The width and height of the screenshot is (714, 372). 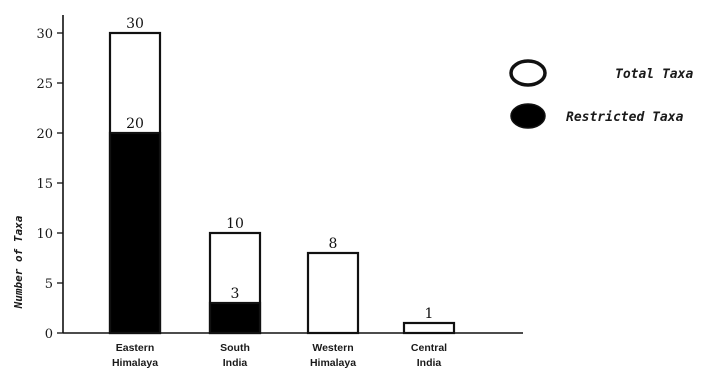 What do you see at coordinates (528, 73) in the screenshot?
I see `legend-marker-open` at bounding box center [528, 73].